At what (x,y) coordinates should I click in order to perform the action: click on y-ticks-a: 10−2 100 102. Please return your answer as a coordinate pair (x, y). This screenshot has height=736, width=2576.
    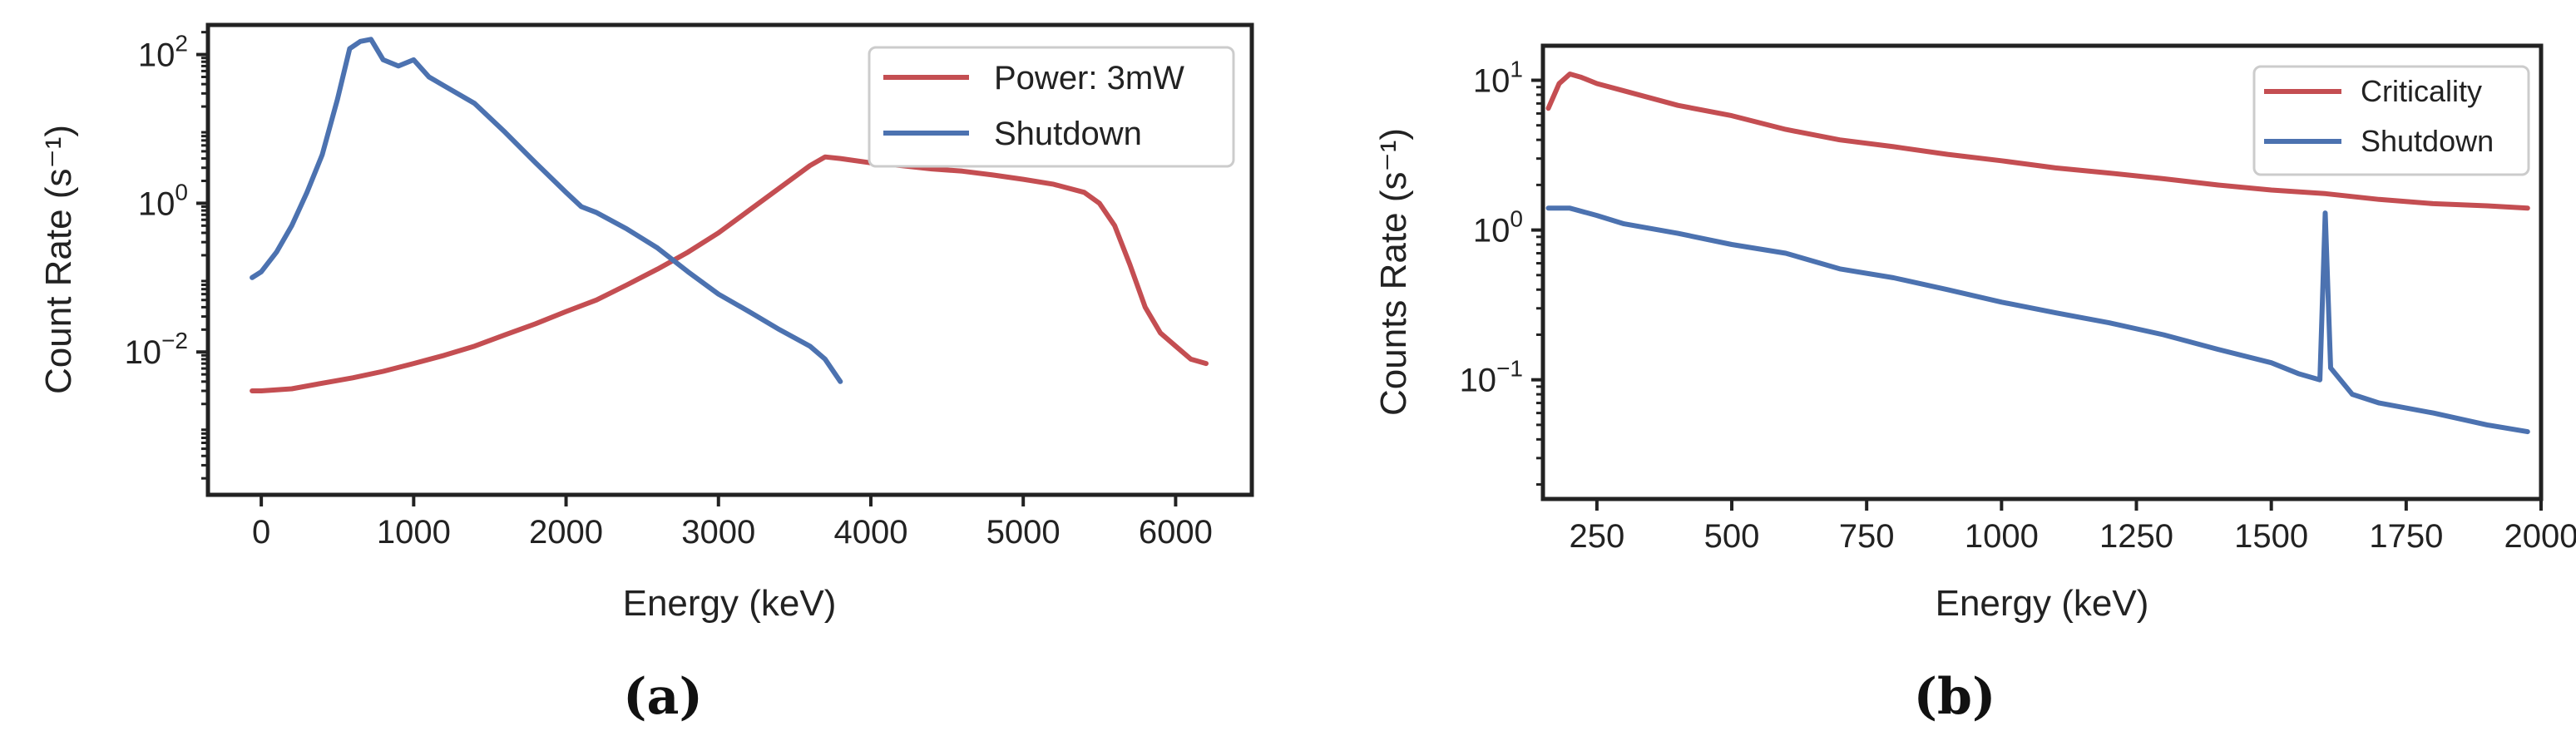
    Looking at the image, I should click on (166, 255).